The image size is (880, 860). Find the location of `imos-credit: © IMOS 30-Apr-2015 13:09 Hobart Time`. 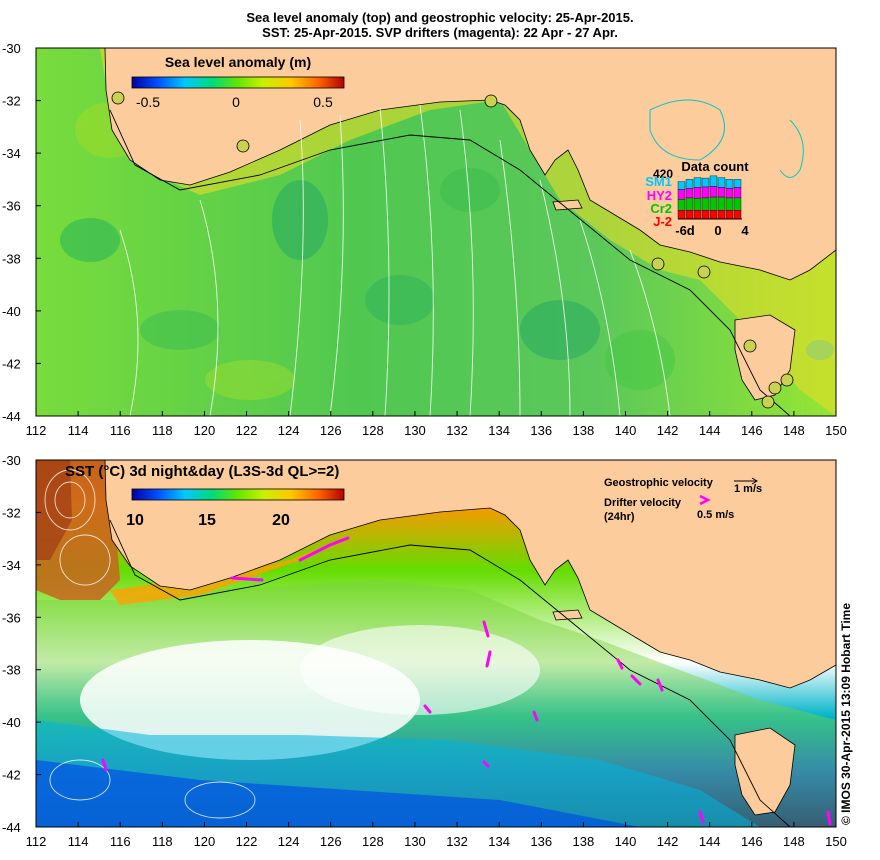

imos-credit: © IMOS 30-Apr-2015 13:09 Hobart Time is located at coordinates (846, 714).